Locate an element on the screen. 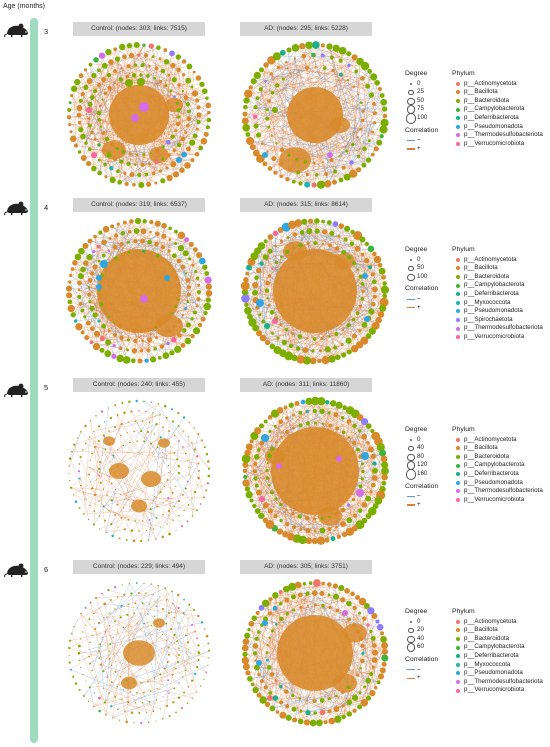 This screenshot has width=550, height=747. age-timeline-bar is located at coordinates (34, 380).